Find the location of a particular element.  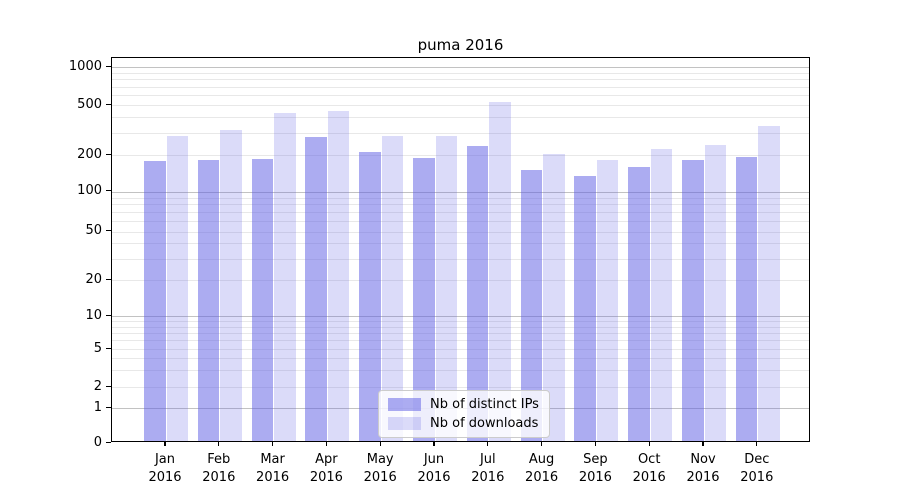

x-tick-label: Jun 2016 is located at coordinates (434, 468).